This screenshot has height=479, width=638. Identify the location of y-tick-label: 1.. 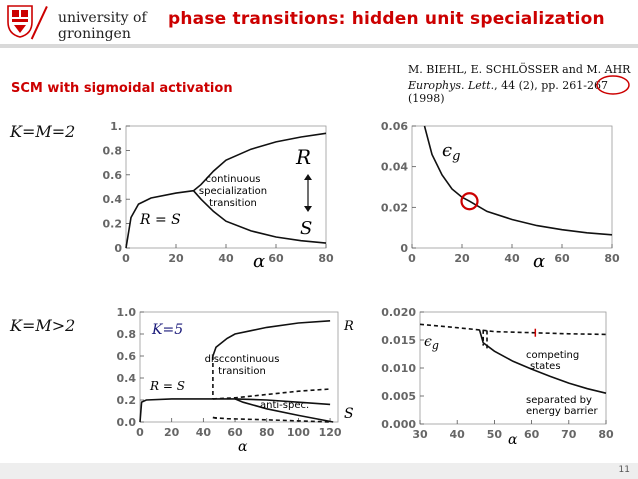
(116, 126).